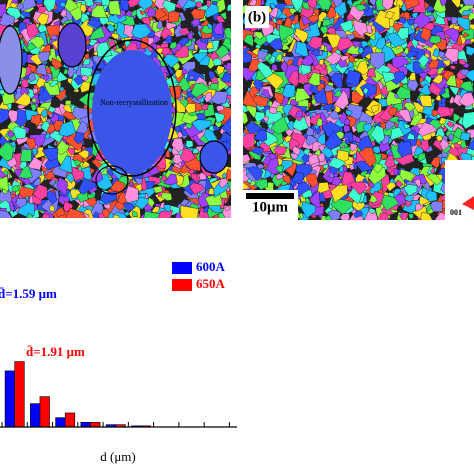 The height and width of the screenshot is (474, 474). I want to click on x-axis-label: d (μm), so click(118, 456).